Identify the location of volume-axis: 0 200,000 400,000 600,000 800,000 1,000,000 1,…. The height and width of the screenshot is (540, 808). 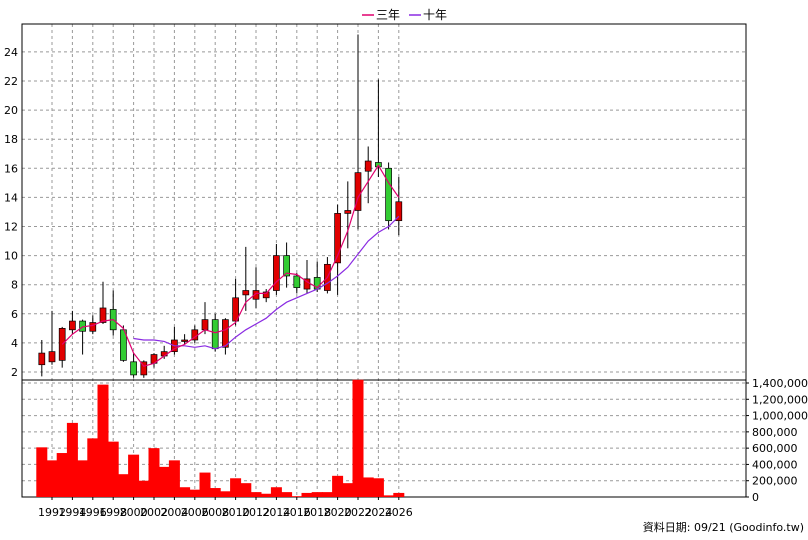
(777, 440).